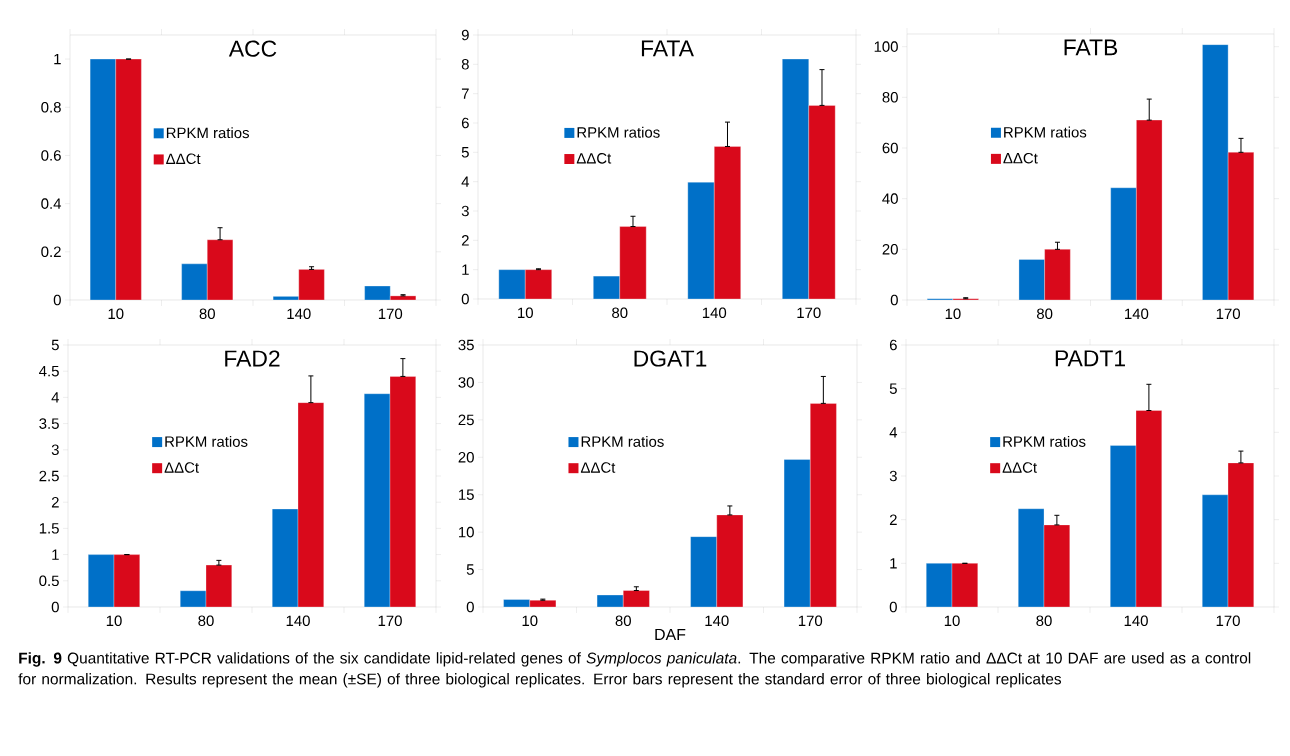 The height and width of the screenshot is (756, 1290). Describe the element at coordinates (466, 494) in the screenshot. I see `y-tick-label: 15` at that location.